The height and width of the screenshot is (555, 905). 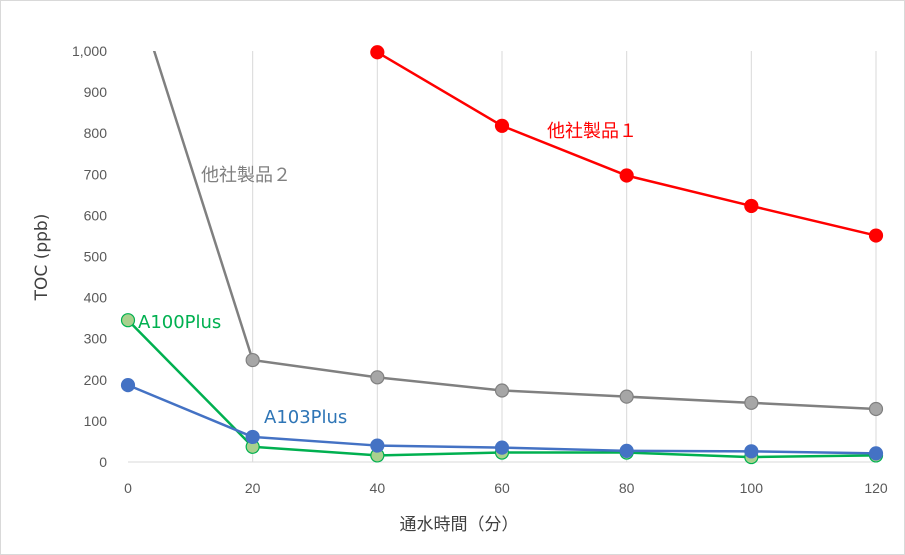 What do you see at coordinates (592, 131) in the screenshot?
I see `series-label-others-1: 他社製品１` at bounding box center [592, 131].